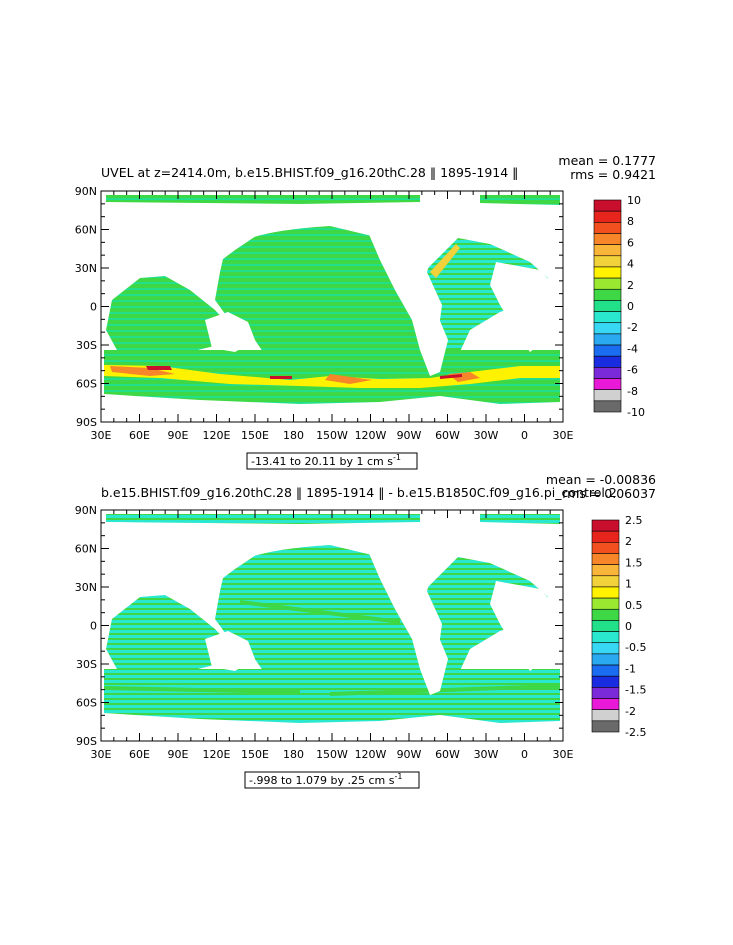 This screenshot has width=733, height=945. What do you see at coordinates (607, 160) in the screenshot?
I see `panel-1-mean: mean = 0.1777` at bounding box center [607, 160].